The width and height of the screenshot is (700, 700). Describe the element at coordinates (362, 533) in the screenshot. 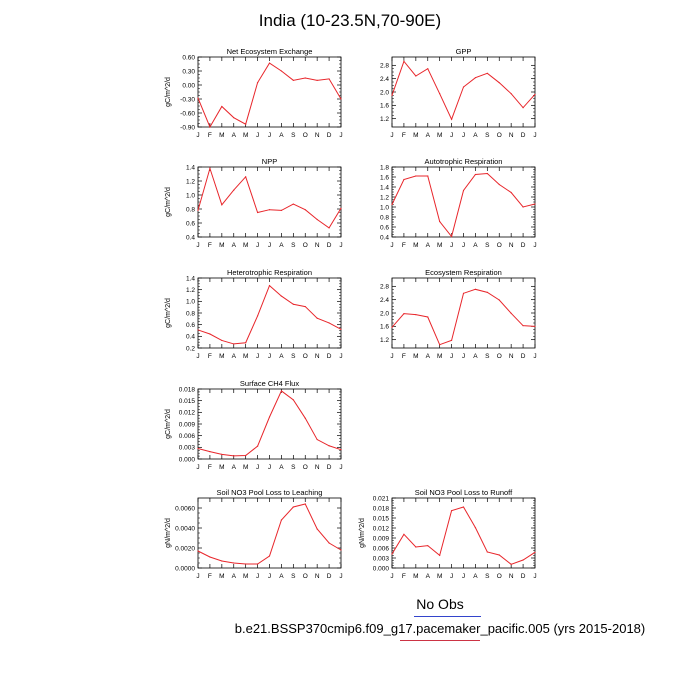

I see `y-axis-label: gN/m^2/d` at that location.